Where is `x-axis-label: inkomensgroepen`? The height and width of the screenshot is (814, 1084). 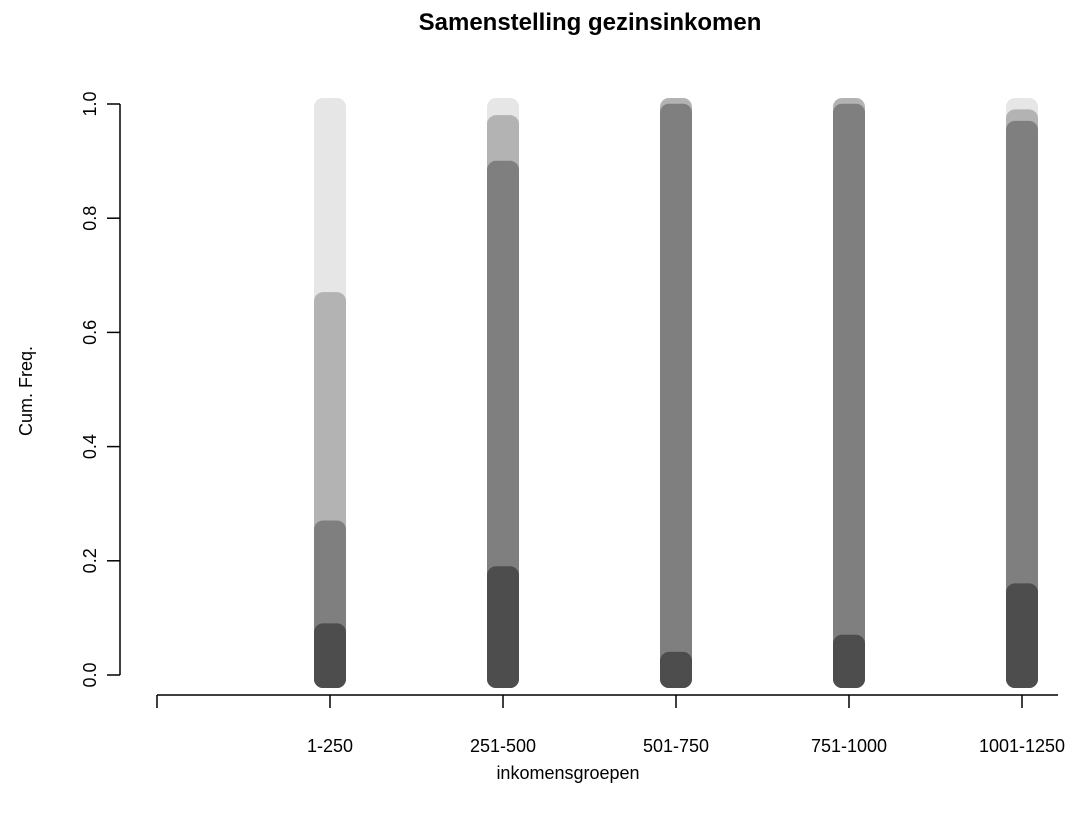 x-axis-label: inkomensgroepen is located at coordinates (567, 773).